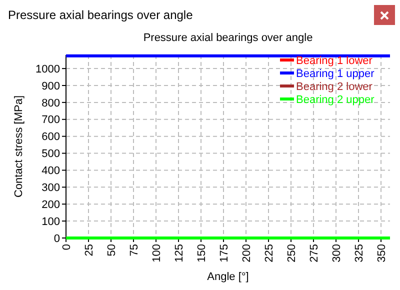  I want to click on x-tick-label: 275, so click(314, 253).